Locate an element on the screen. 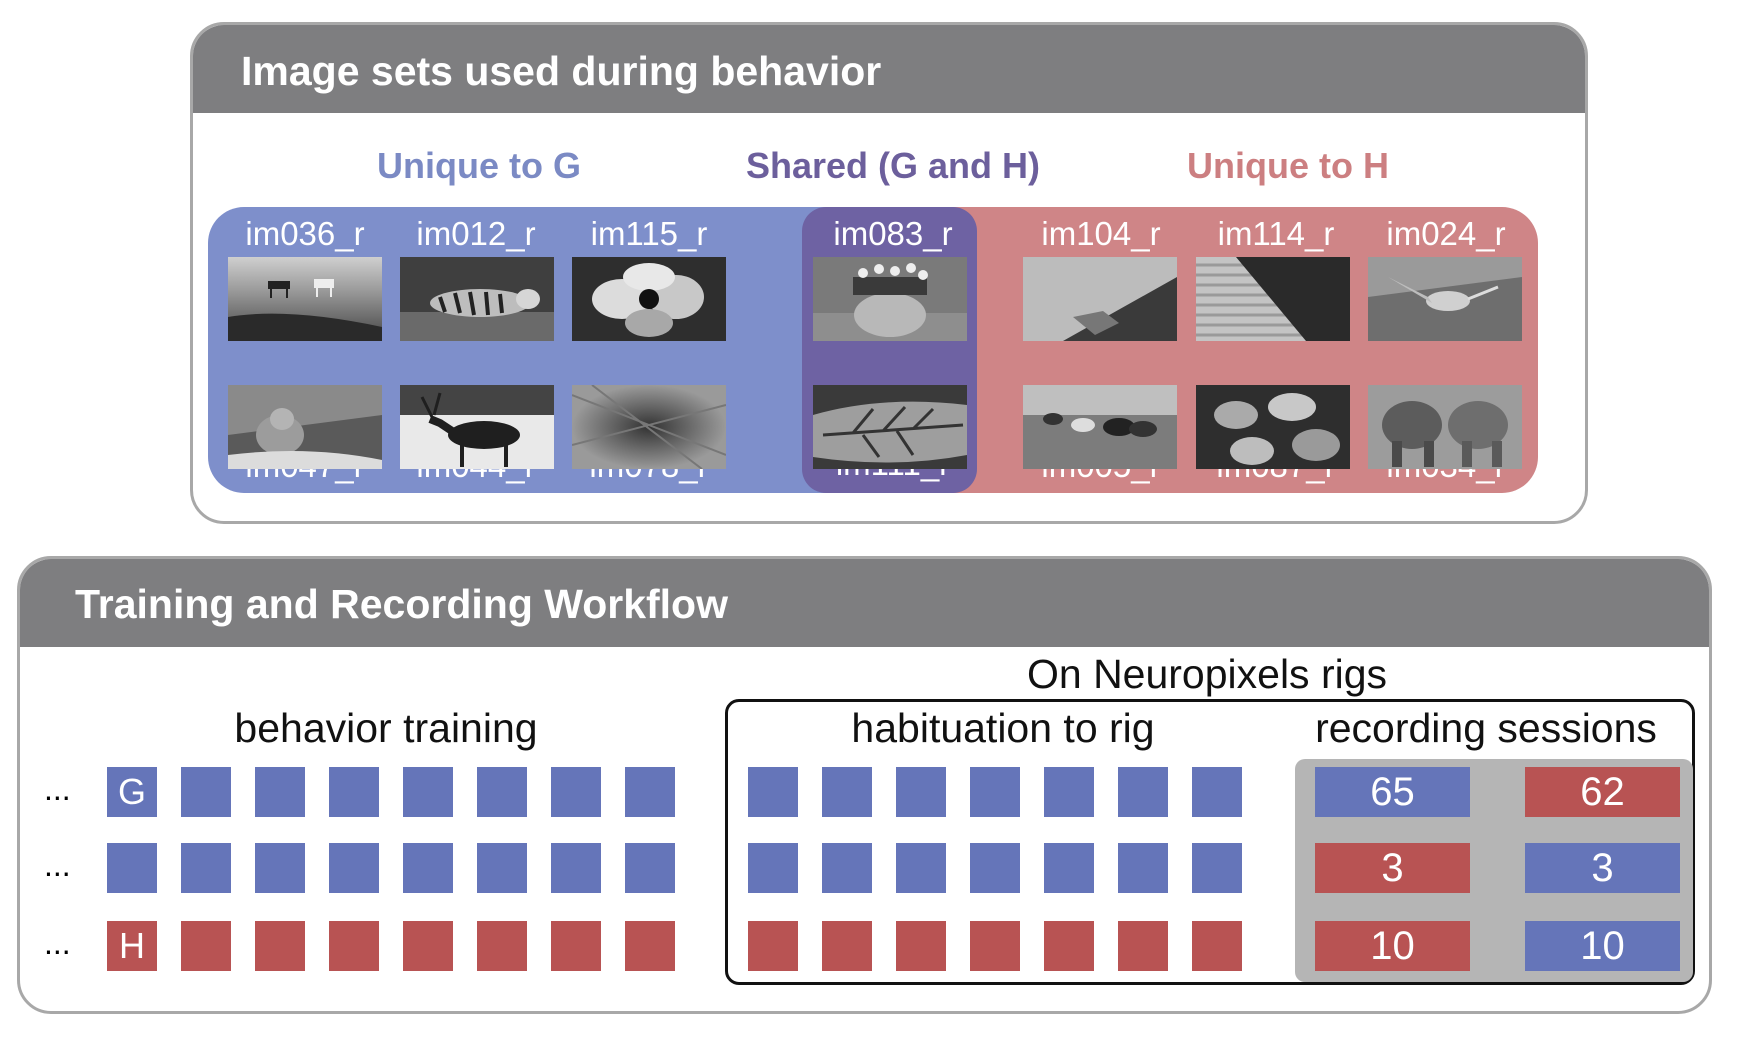  workflow-title: Training and Recording Workflow is located at coordinates (401, 604).